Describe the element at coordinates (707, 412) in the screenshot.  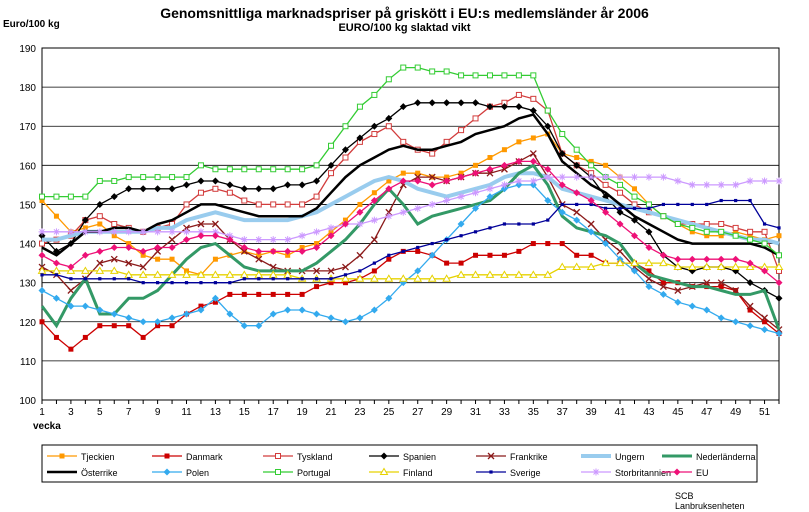
I see `x-tick-label: 47` at that location.